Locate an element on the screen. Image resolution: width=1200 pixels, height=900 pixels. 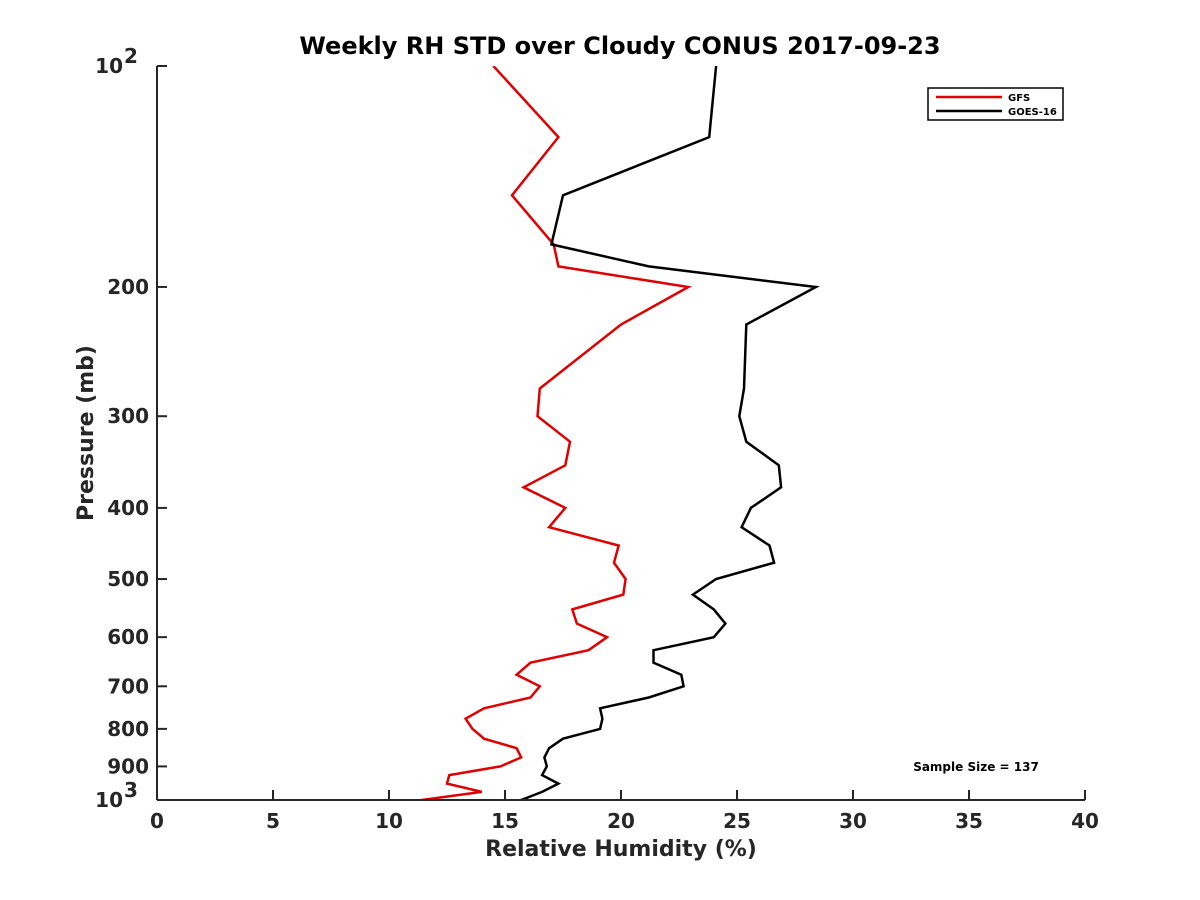
x-tick-label: 0 is located at coordinates (157, 821).